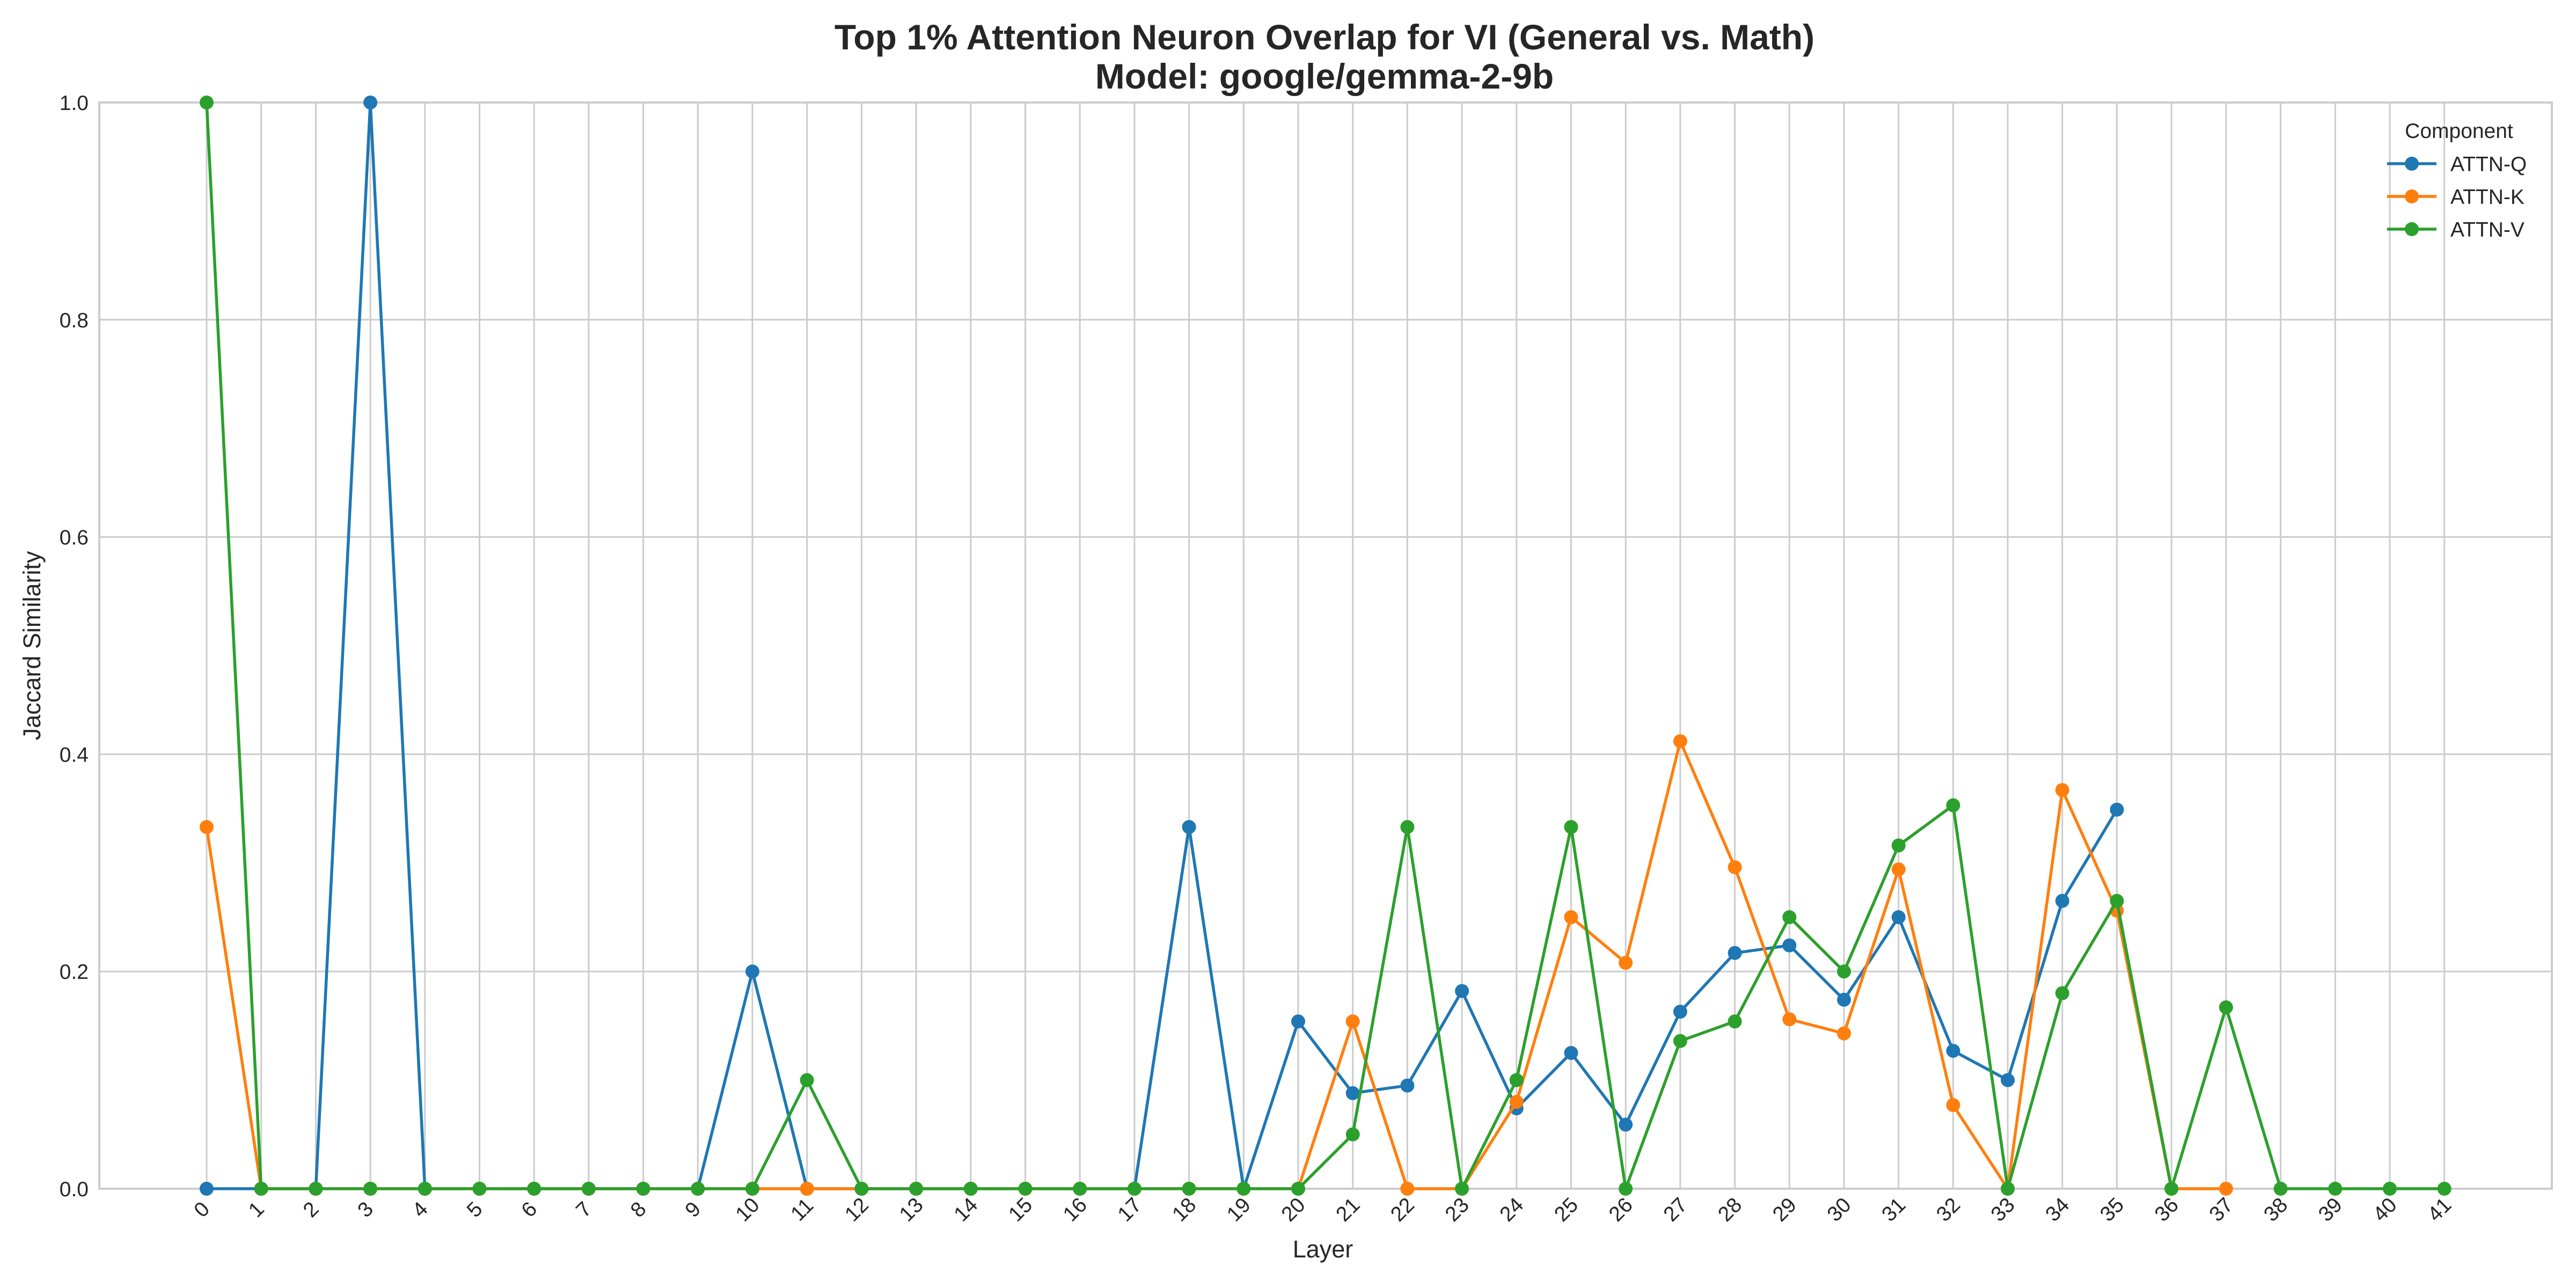 This screenshot has height=1288, width=2576. Describe the element at coordinates (1130, 1210) in the screenshot. I see `x-tick-label: 17` at that location.